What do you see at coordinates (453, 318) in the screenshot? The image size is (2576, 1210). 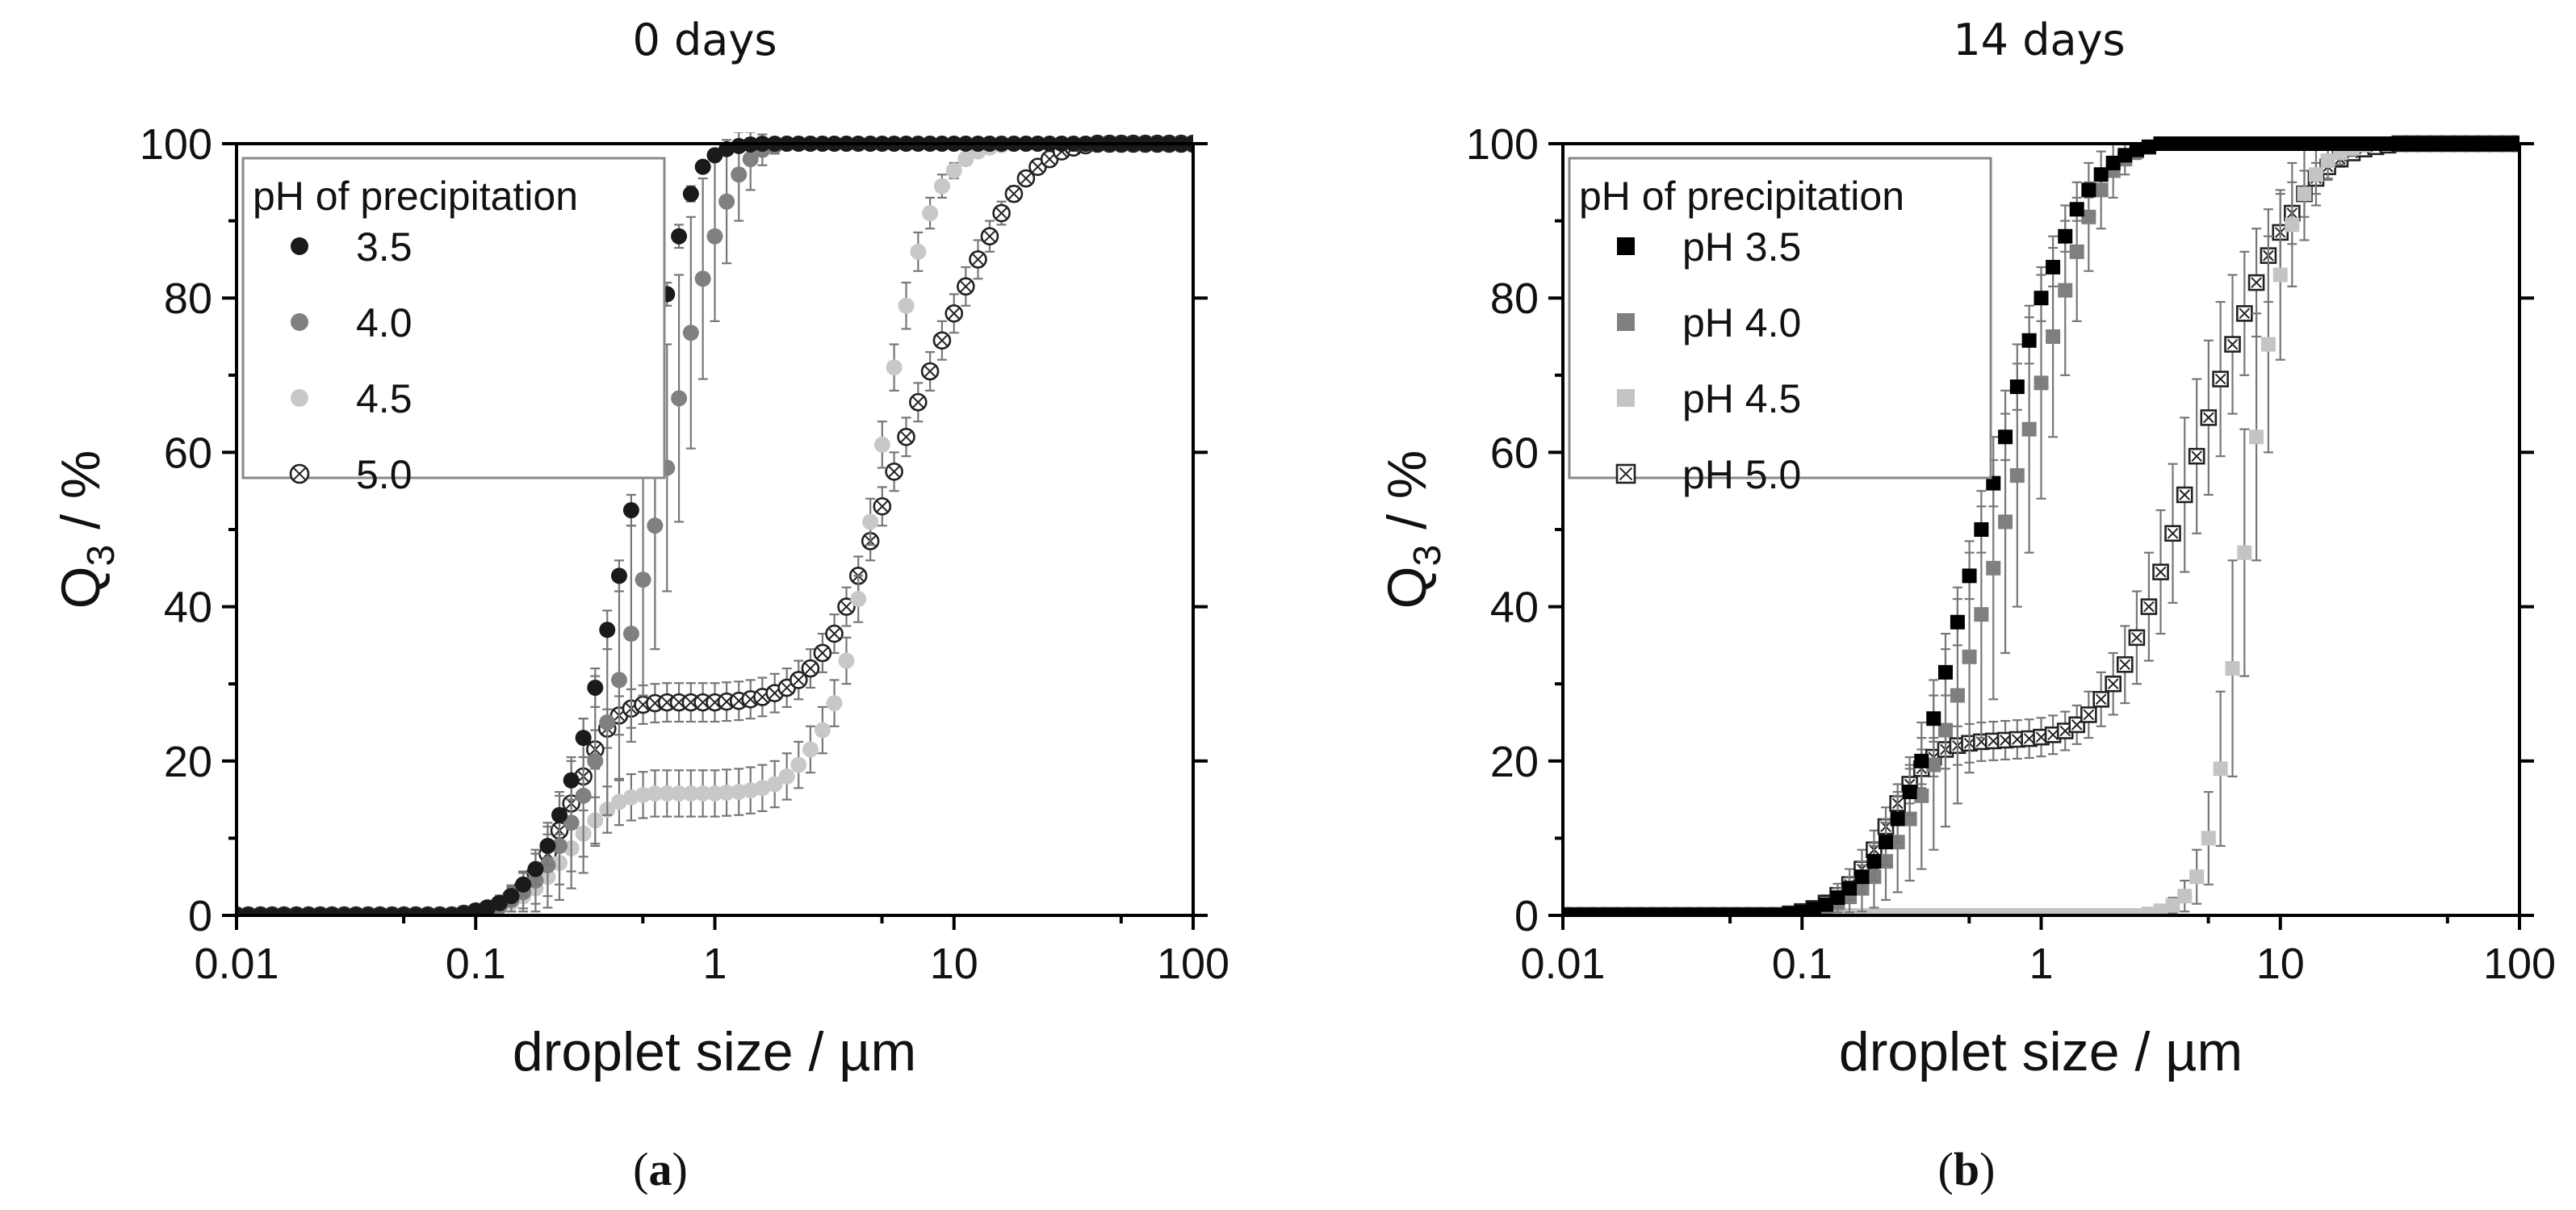 I see `panel-a-legend-box` at bounding box center [453, 318].